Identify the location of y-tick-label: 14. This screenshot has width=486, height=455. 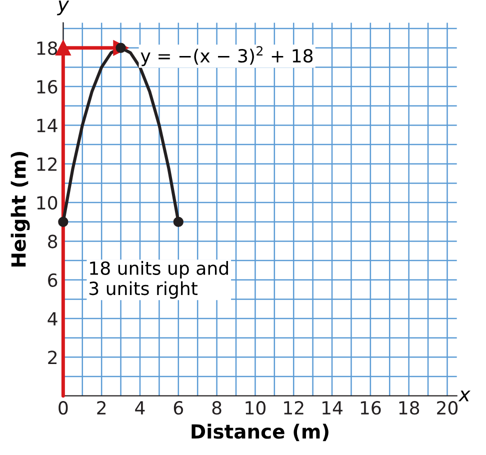
(47, 125).